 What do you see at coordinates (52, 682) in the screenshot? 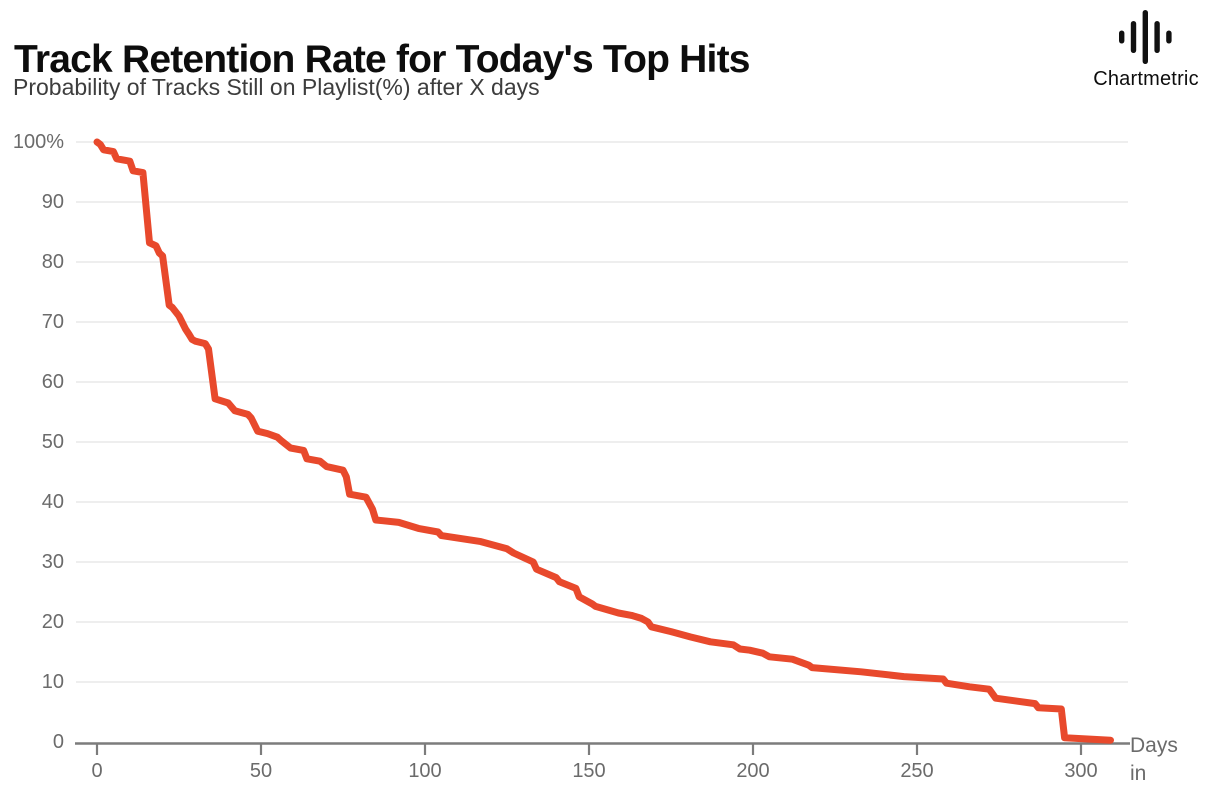
I see `y-axis-tick-label: 10` at bounding box center [52, 682].